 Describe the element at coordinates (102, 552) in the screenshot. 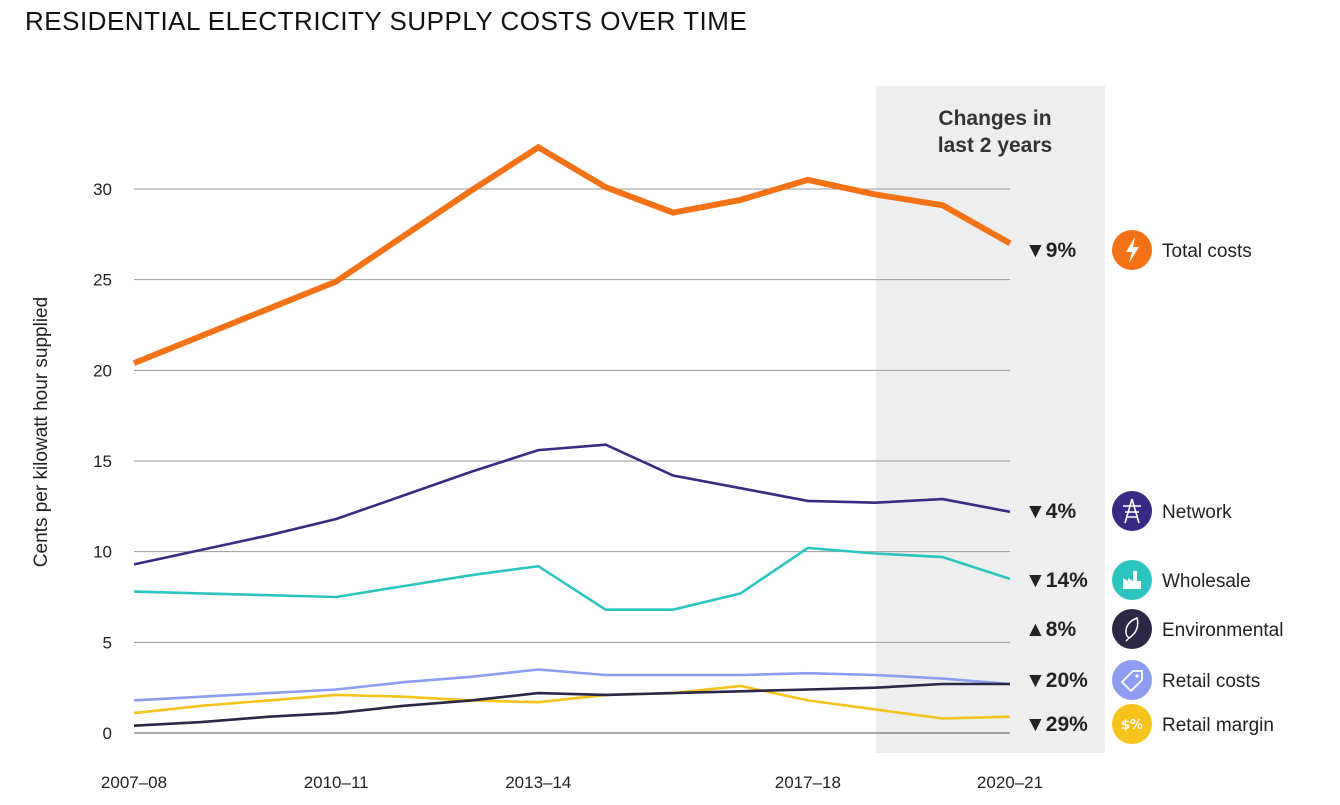

I see `y-tick-label: 10` at that location.